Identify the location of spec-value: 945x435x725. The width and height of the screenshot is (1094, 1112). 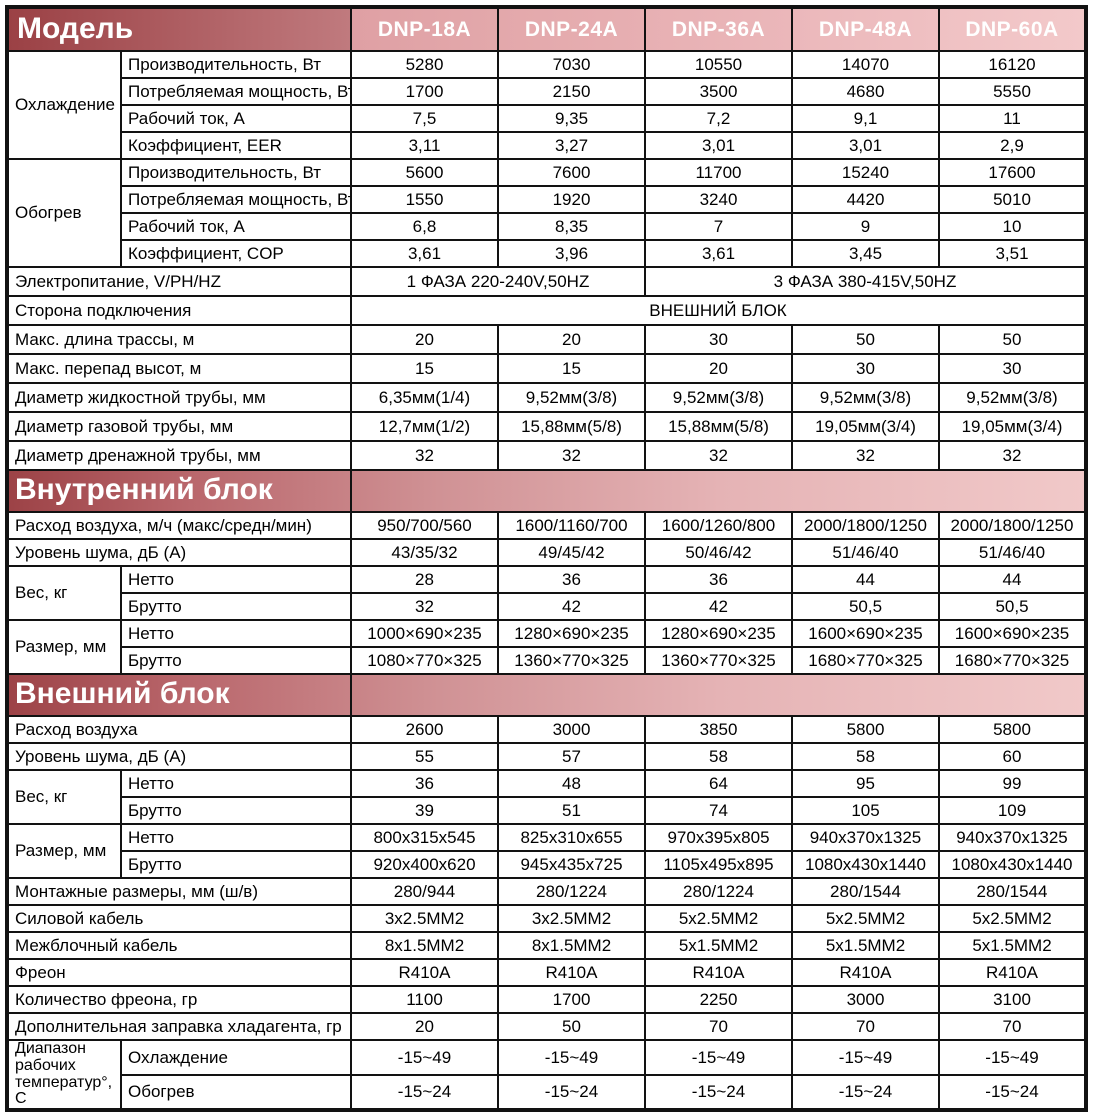
(571, 864).